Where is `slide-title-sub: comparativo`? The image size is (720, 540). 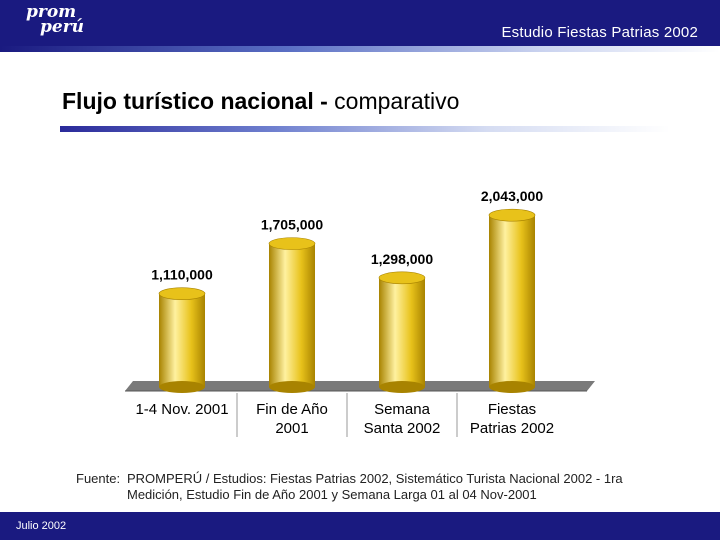
slide-title-sub: comparativo is located at coordinates (393, 101).